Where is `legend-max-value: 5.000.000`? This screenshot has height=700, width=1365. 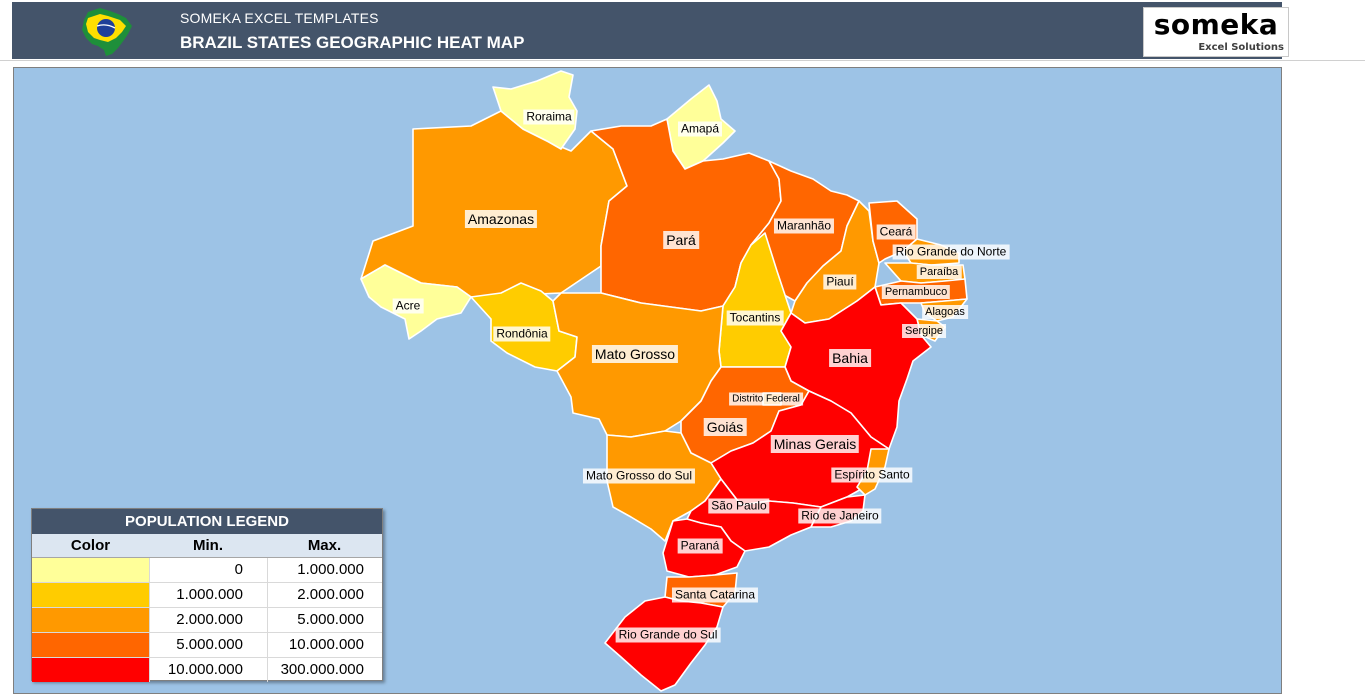 legend-max-value: 5.000.000 is located at coordinates (324, 620).